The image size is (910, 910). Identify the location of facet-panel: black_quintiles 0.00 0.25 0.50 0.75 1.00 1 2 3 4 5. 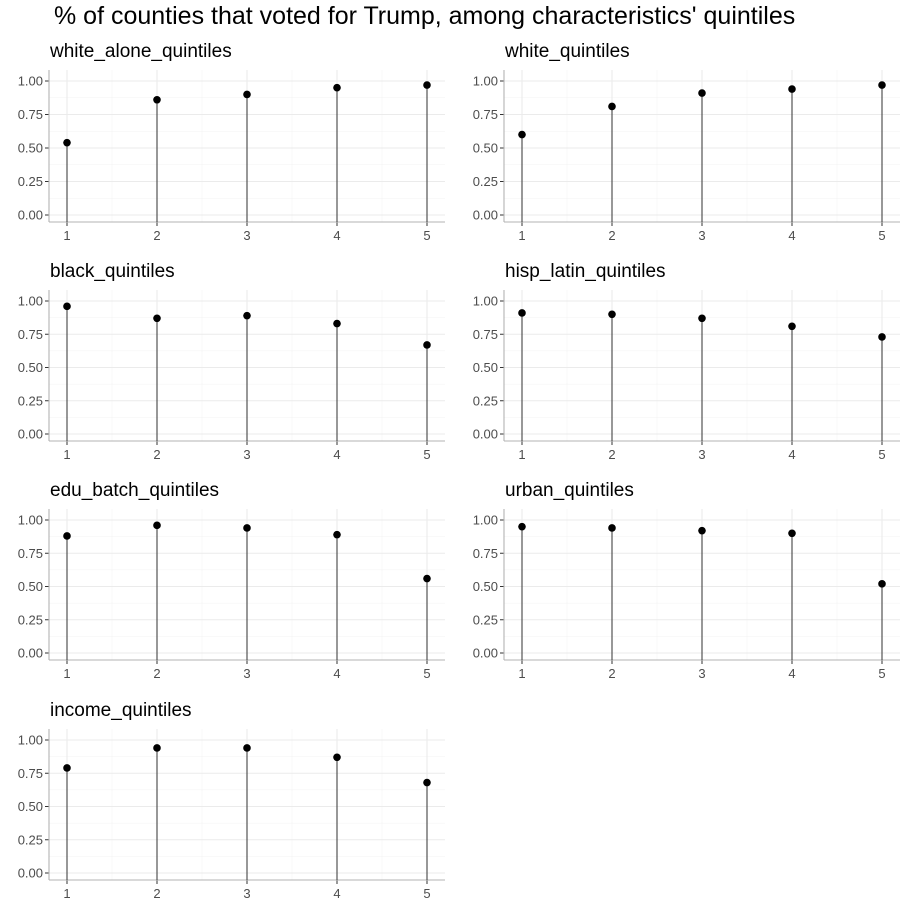
(231, 361).